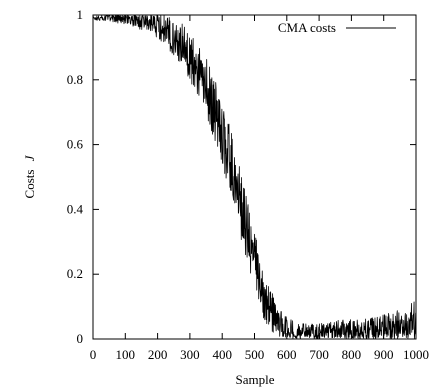 Image resolution: width=435 pixels, height=387 pixels. What do you see at coordinates (75, 273) in the screenshot?
I see `y-tick-label: 0.2` at bounding box center [75, 273].